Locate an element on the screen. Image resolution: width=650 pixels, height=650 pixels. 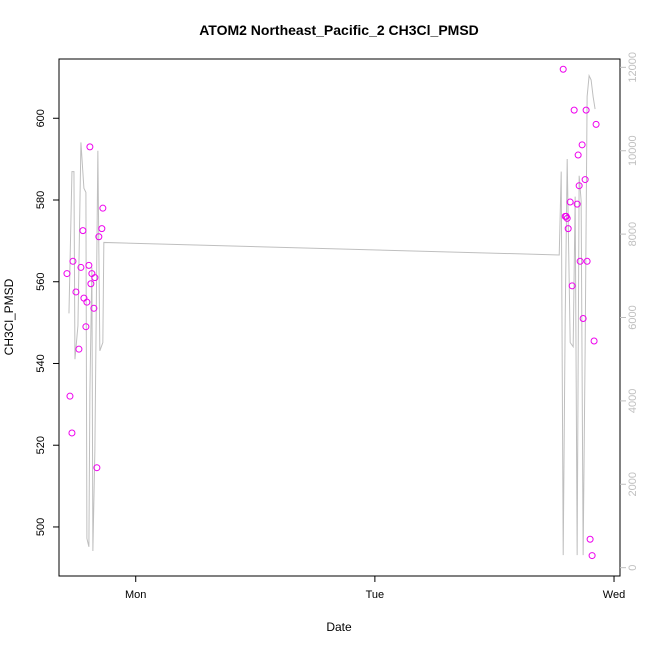
x-tick-label: Mon is located at coordinates (135, 595).